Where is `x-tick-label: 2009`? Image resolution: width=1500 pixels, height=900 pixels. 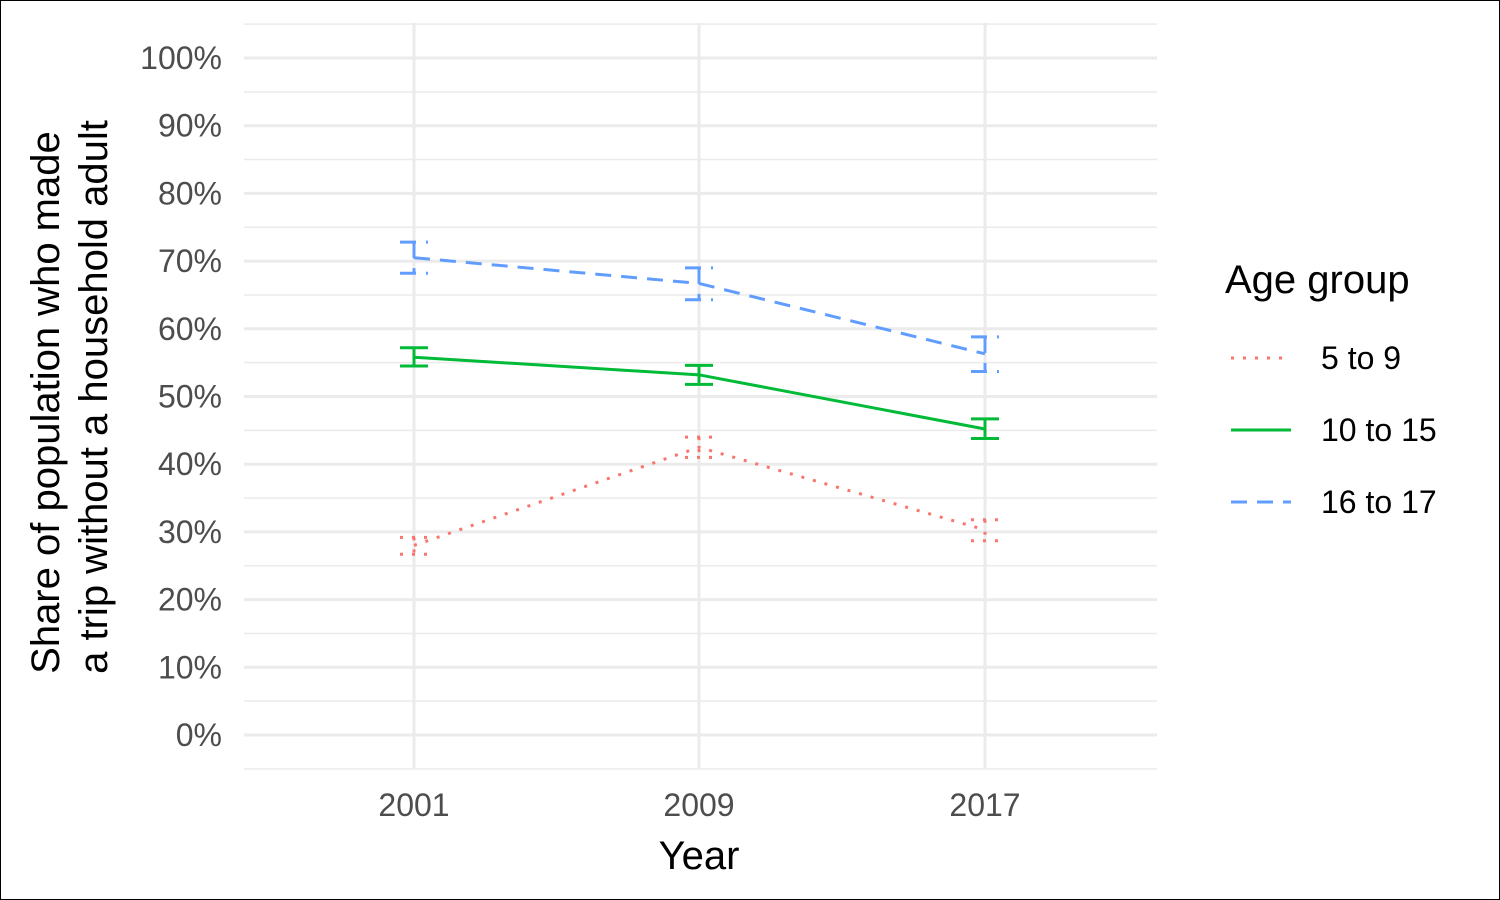
x-tick-label: 2009 is located at coordinates (698, 805).